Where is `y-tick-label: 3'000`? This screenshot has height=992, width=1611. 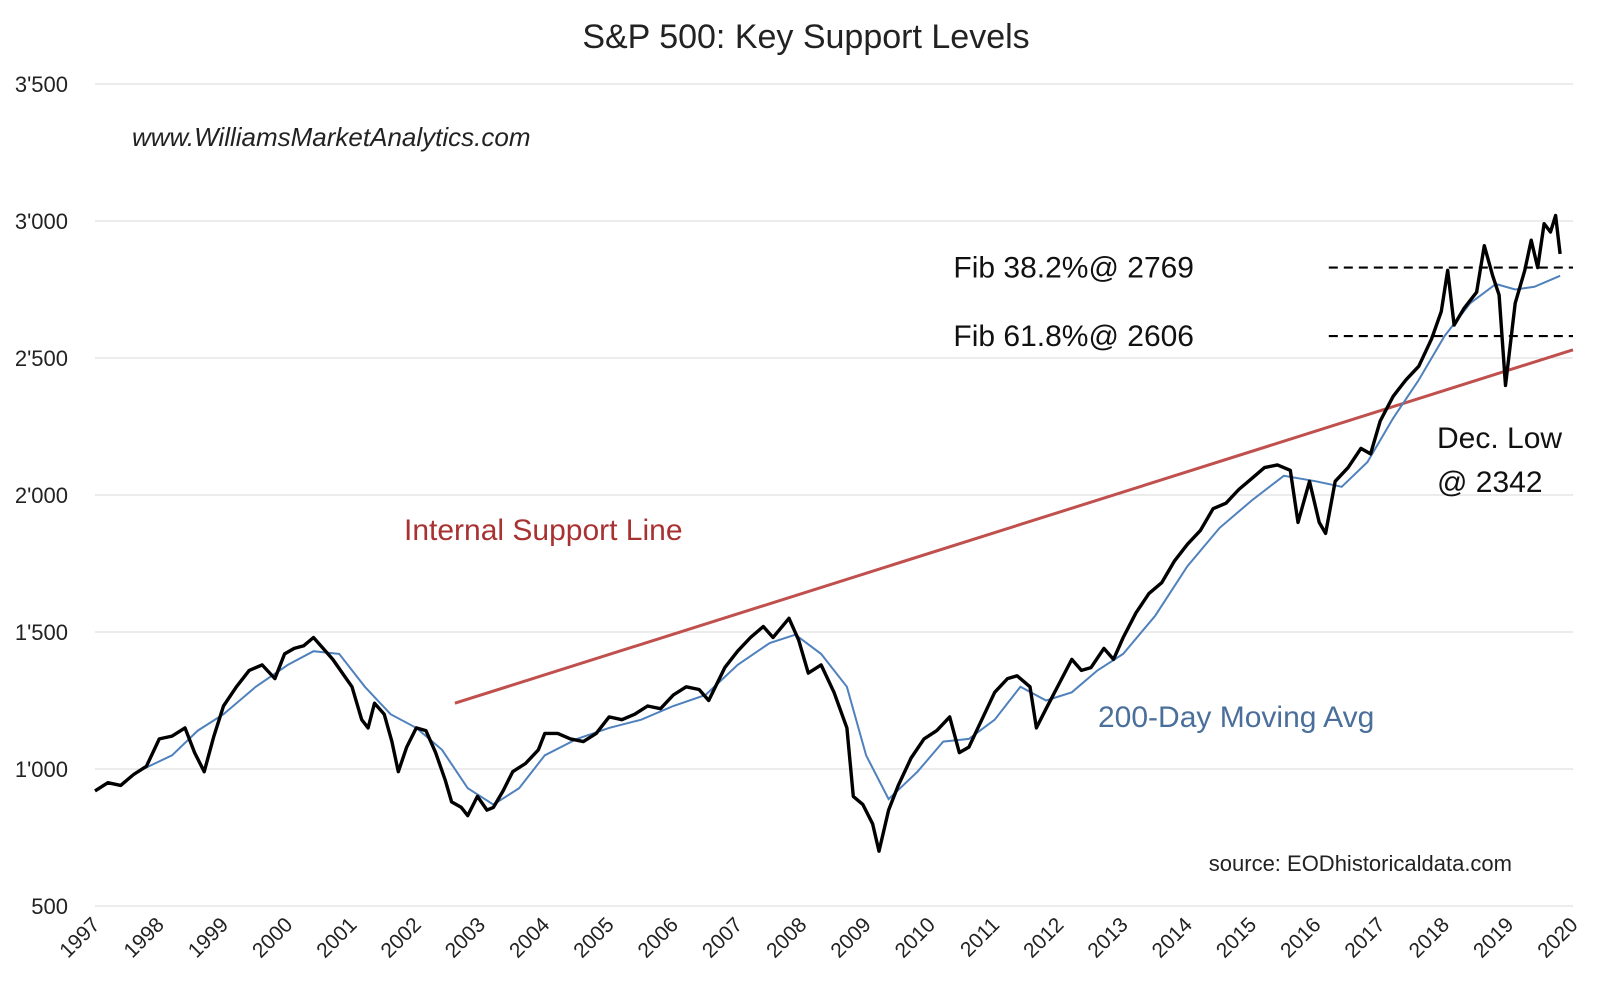
y-tick-label: 3'000 is located at coordinates (41, 221).